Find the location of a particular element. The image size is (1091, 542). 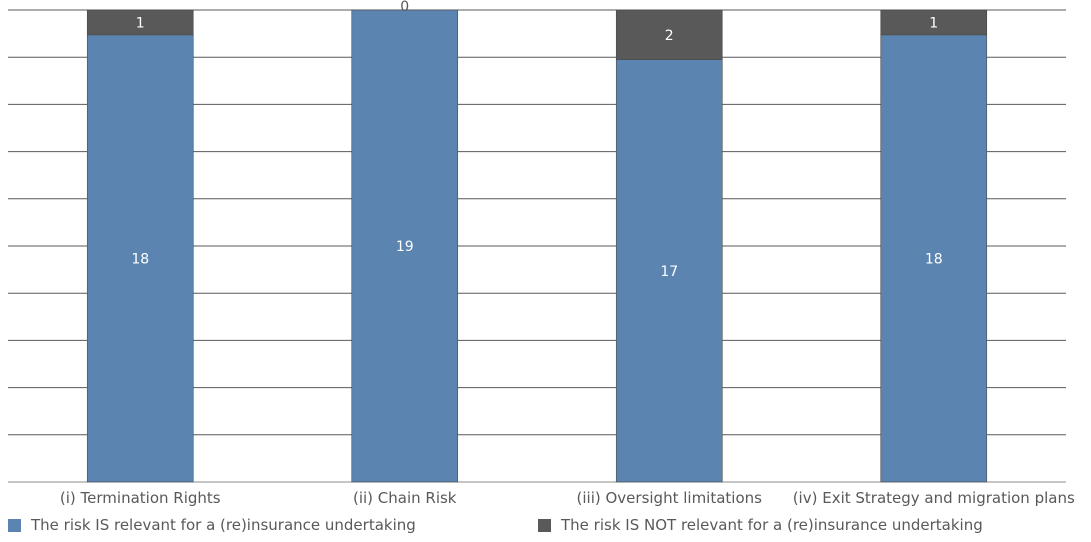

legend-swatch-not-relevant is located at coordinates (544, 525).